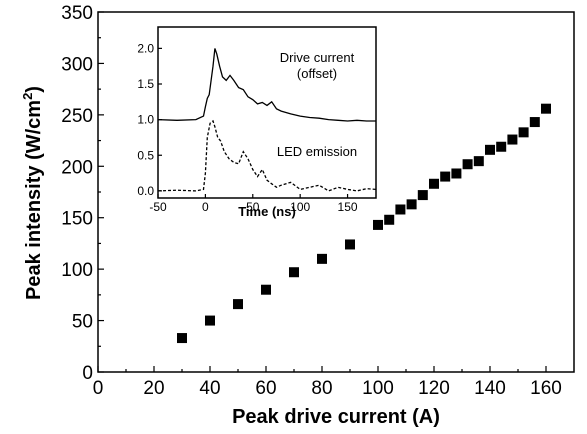 The image size is (587, 434). I want to click on x-tick-label: 40, so click(209, 388).